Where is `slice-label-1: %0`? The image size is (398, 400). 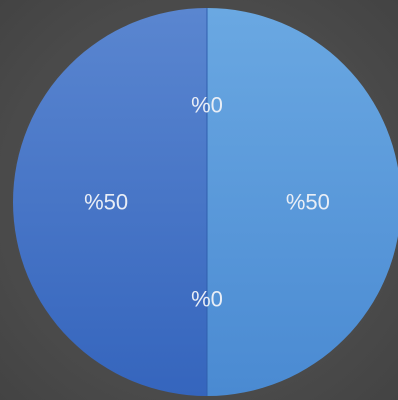
slice-label-1: %0 is located at coordinates (207, 299).